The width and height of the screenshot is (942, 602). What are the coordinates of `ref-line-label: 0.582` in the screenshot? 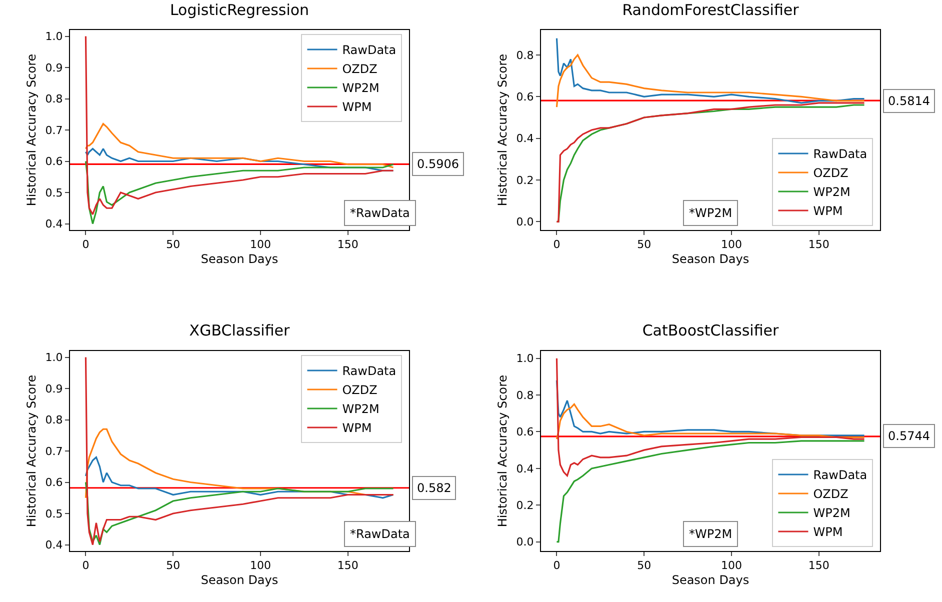 It's located at (434, 488).